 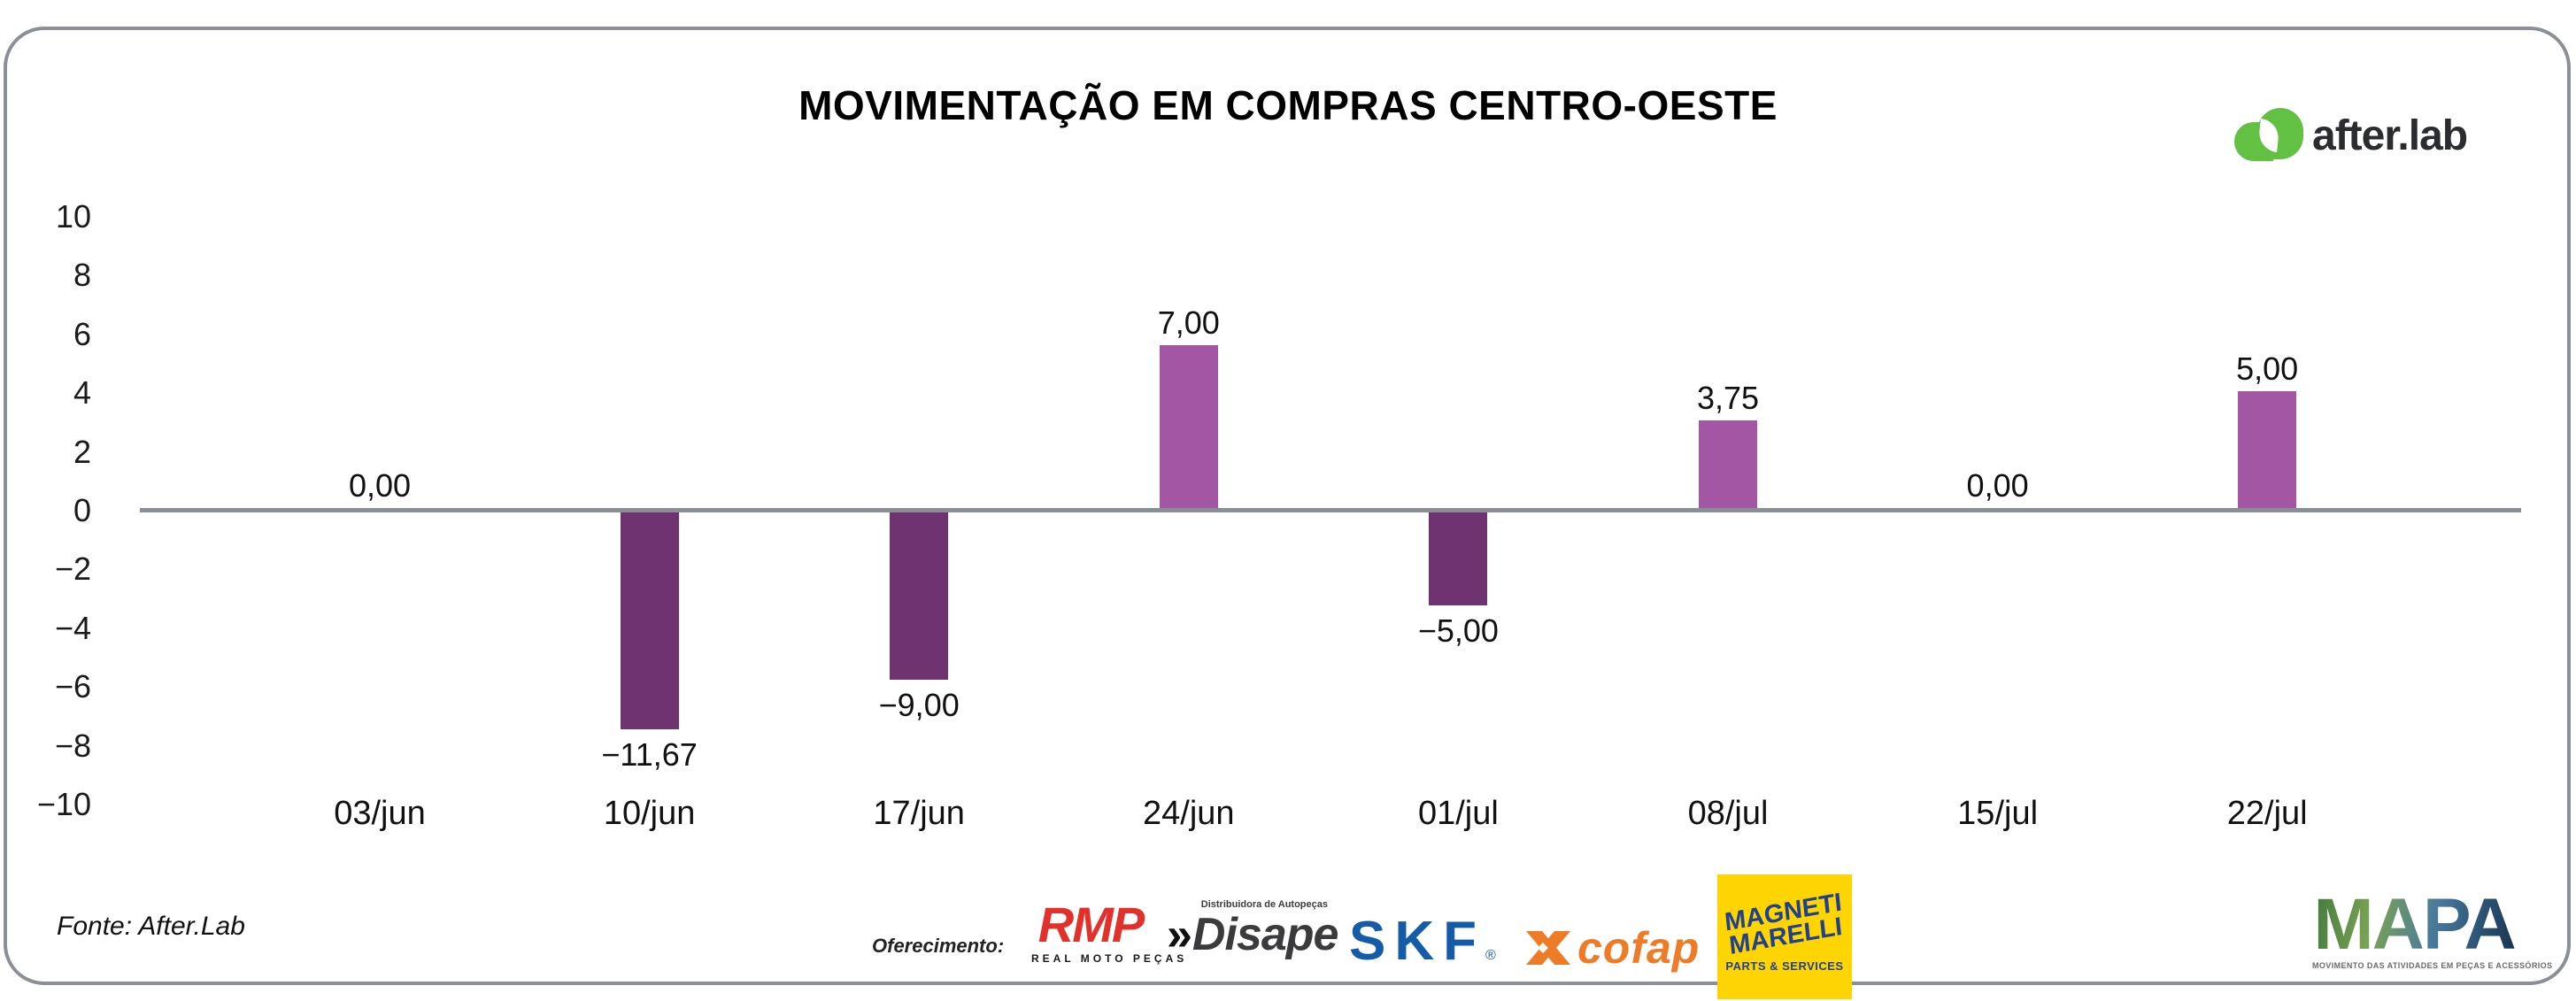 I want to click on magneti-parts-services: PARTS & SERVICES, so click(x=1784, y=966).